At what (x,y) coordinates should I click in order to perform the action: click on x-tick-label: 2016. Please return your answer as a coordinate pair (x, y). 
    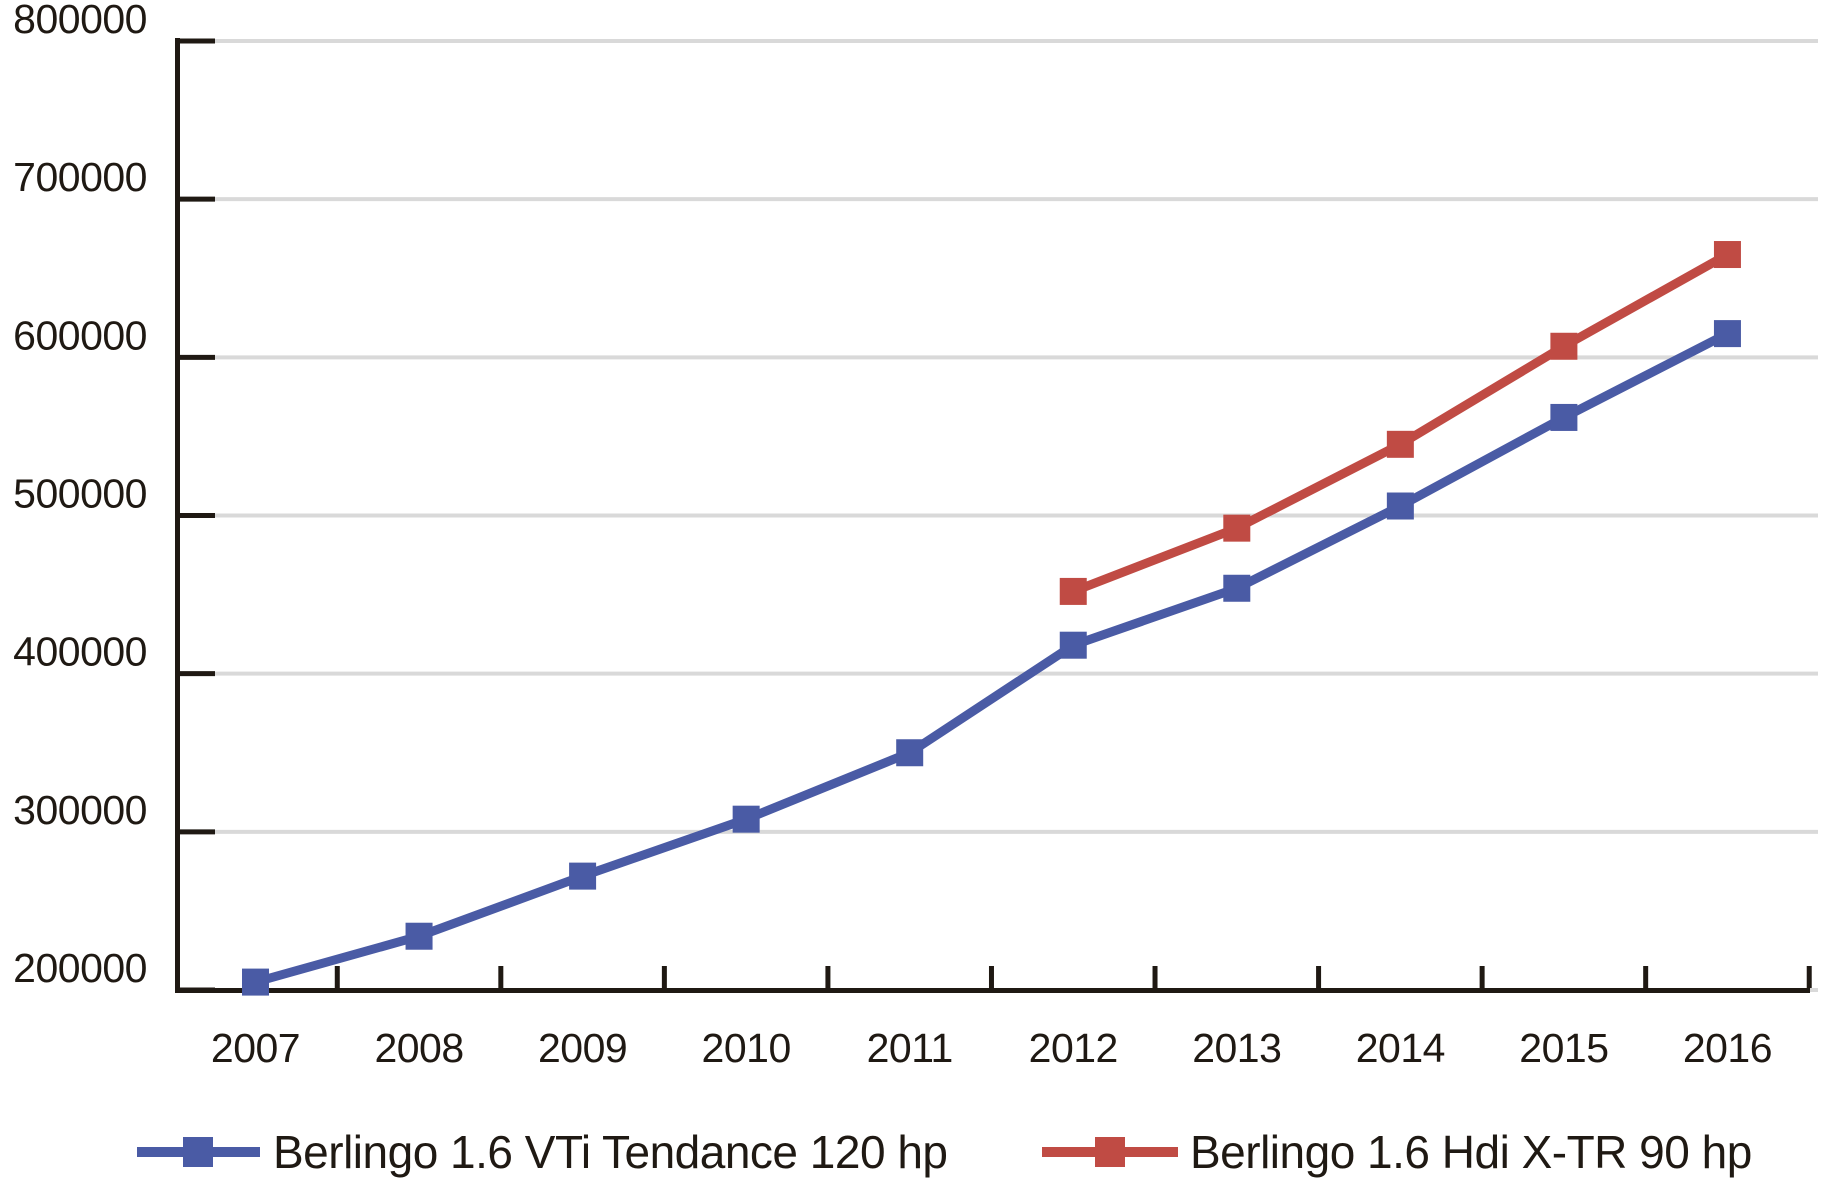
    Looking at the image, I should click on (1727, 1048).